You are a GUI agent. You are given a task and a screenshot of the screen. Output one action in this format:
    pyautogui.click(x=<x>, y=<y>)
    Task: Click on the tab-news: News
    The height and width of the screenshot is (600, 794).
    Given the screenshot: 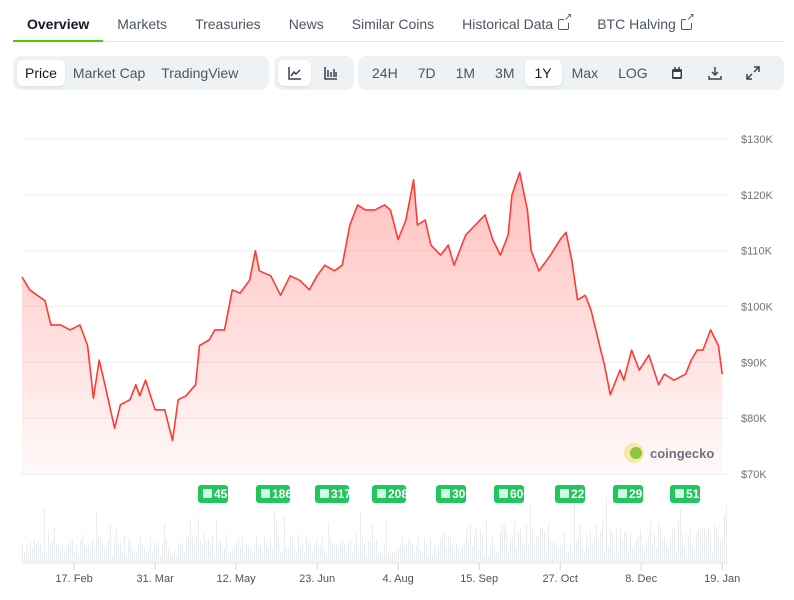 What is the action you would take?
    pyautogui.click(x=306, y=20)
    